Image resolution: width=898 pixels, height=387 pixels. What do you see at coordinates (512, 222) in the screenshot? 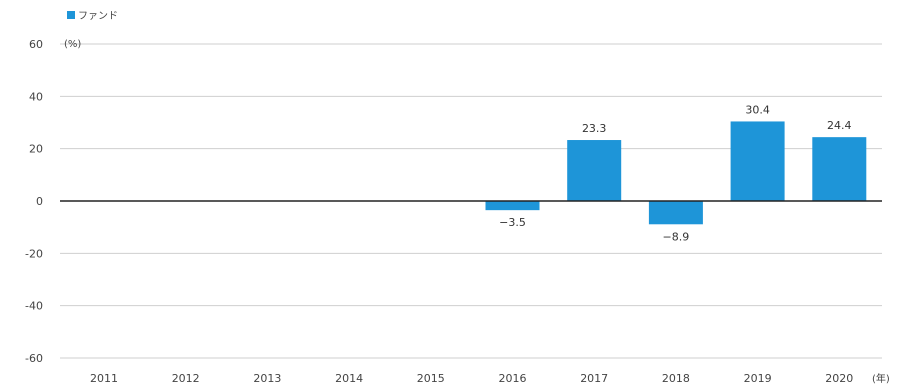
I see `bar-value-label: −3.5` at bounding box center [512, 222].